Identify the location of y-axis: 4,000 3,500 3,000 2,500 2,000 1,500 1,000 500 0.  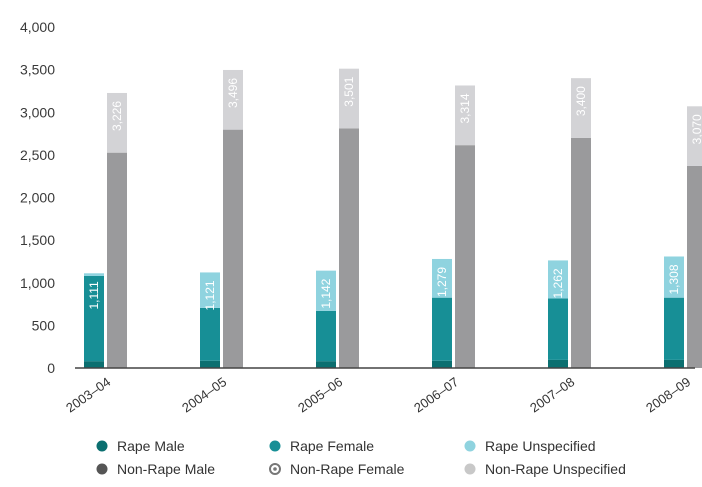
(37, 197).